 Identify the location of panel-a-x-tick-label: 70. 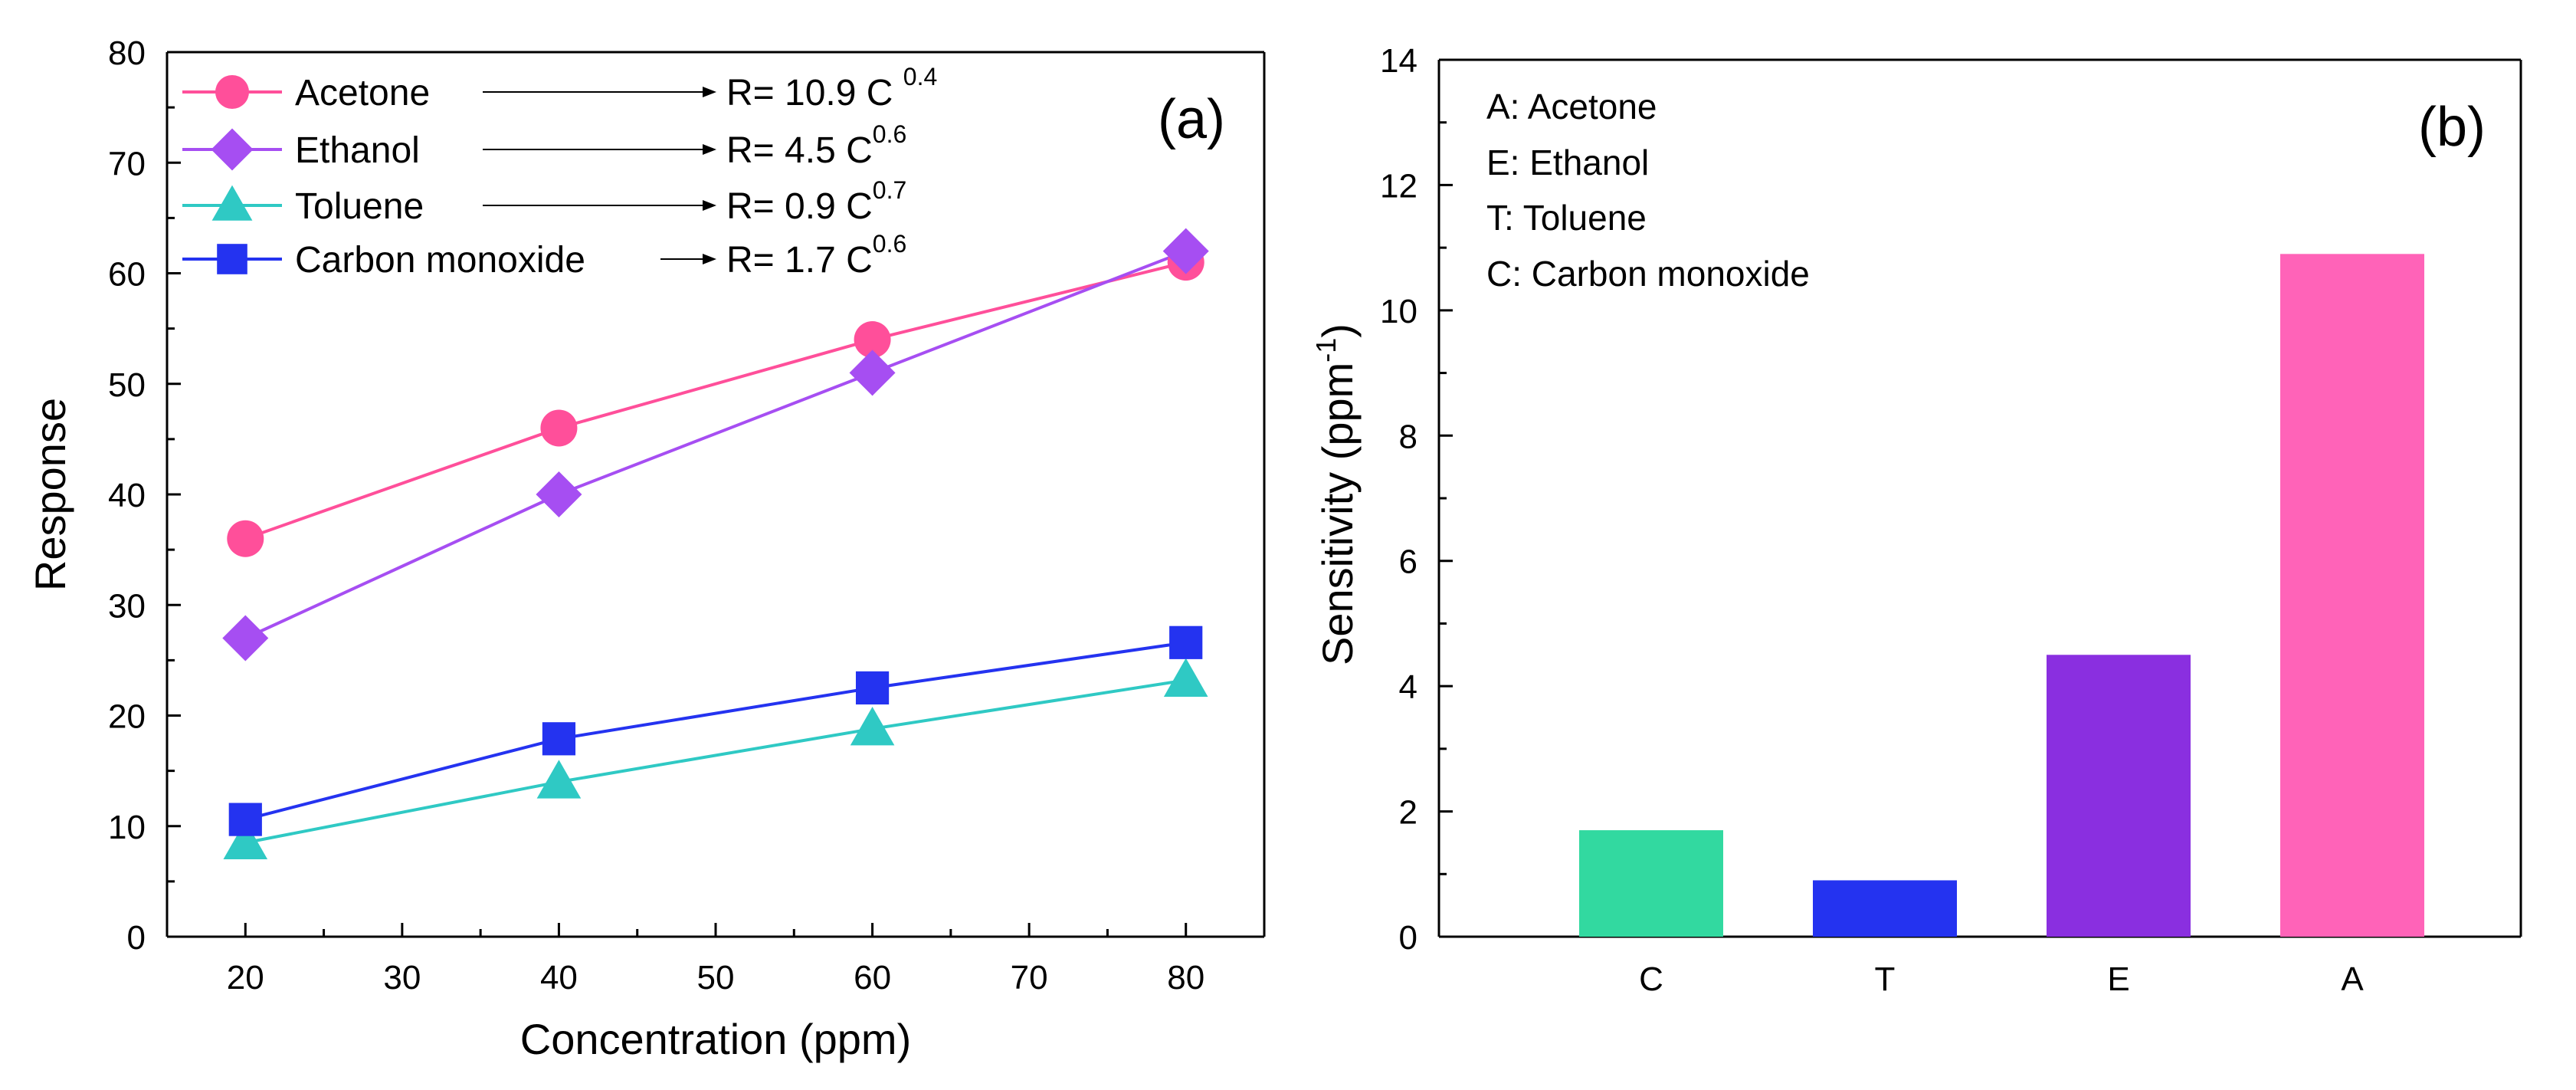
(1029, 977).